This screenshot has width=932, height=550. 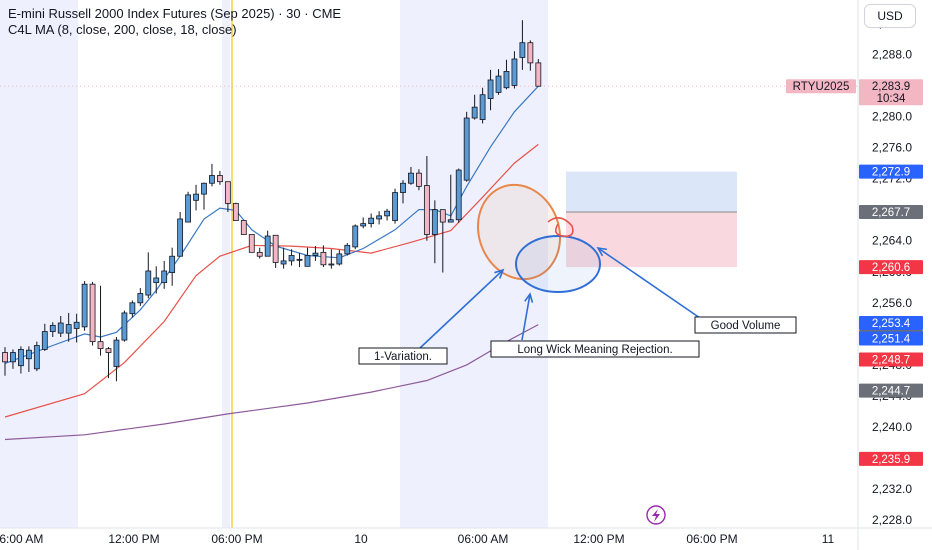 What do you see at coordinates (598, 539) in the screenshot?
I see `time-tick-label: 12:00 PM` at bounding box center [598, 539].